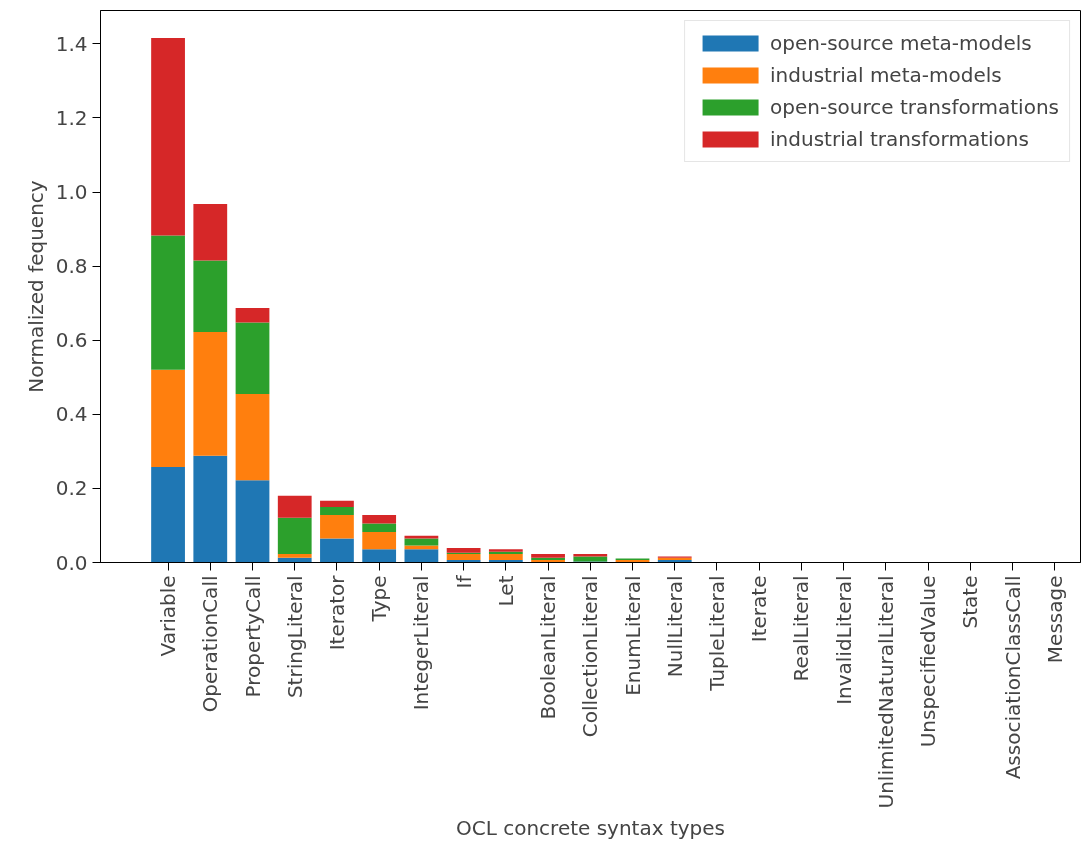 The width and height of the screenshot is (1088, 846). I want to click on x-tick-label: UnspecifiedValue, so click(928, 661).